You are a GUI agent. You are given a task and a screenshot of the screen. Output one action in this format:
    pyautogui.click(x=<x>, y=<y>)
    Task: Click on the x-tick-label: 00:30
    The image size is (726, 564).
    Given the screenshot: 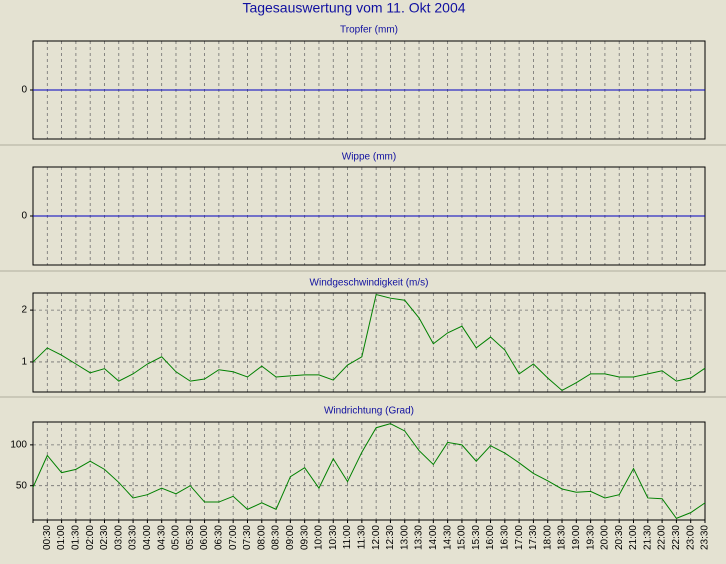 What is the action you would take?
    pyautogui.click(x=47, y=537)
    